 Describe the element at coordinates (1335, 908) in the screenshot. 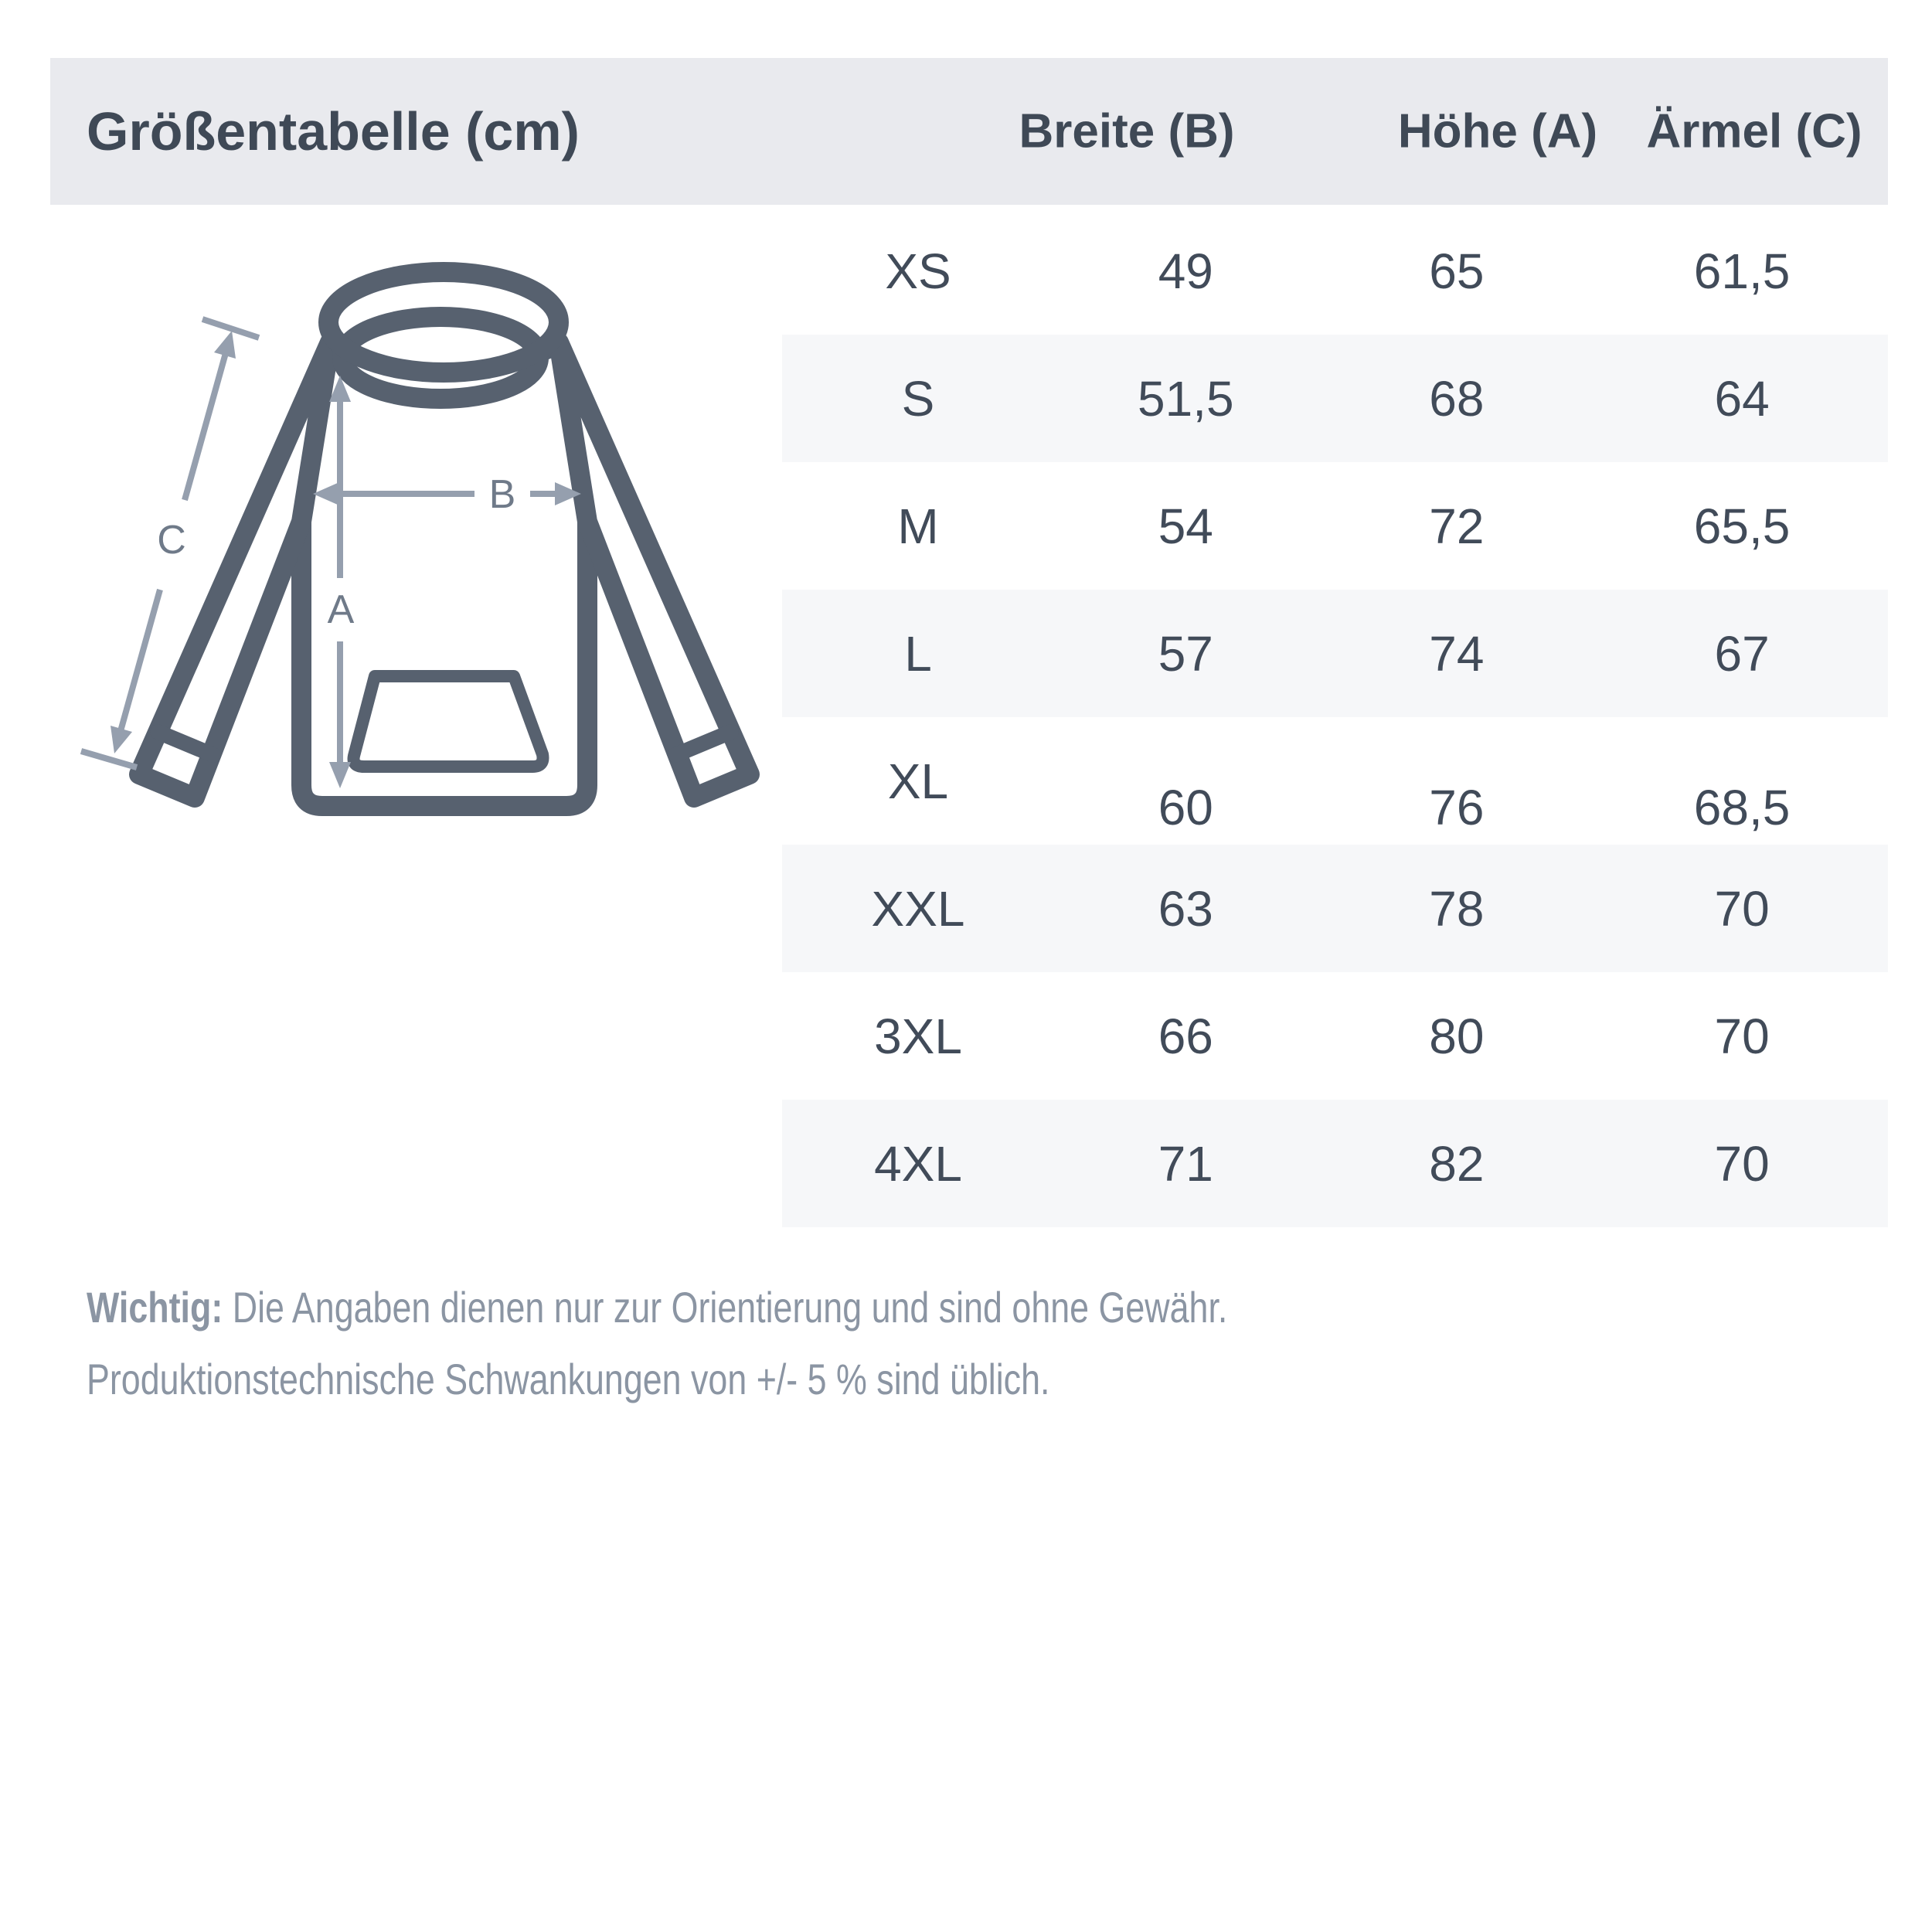

I see `table-row-xxl: XXL 63 78 70` at that location.